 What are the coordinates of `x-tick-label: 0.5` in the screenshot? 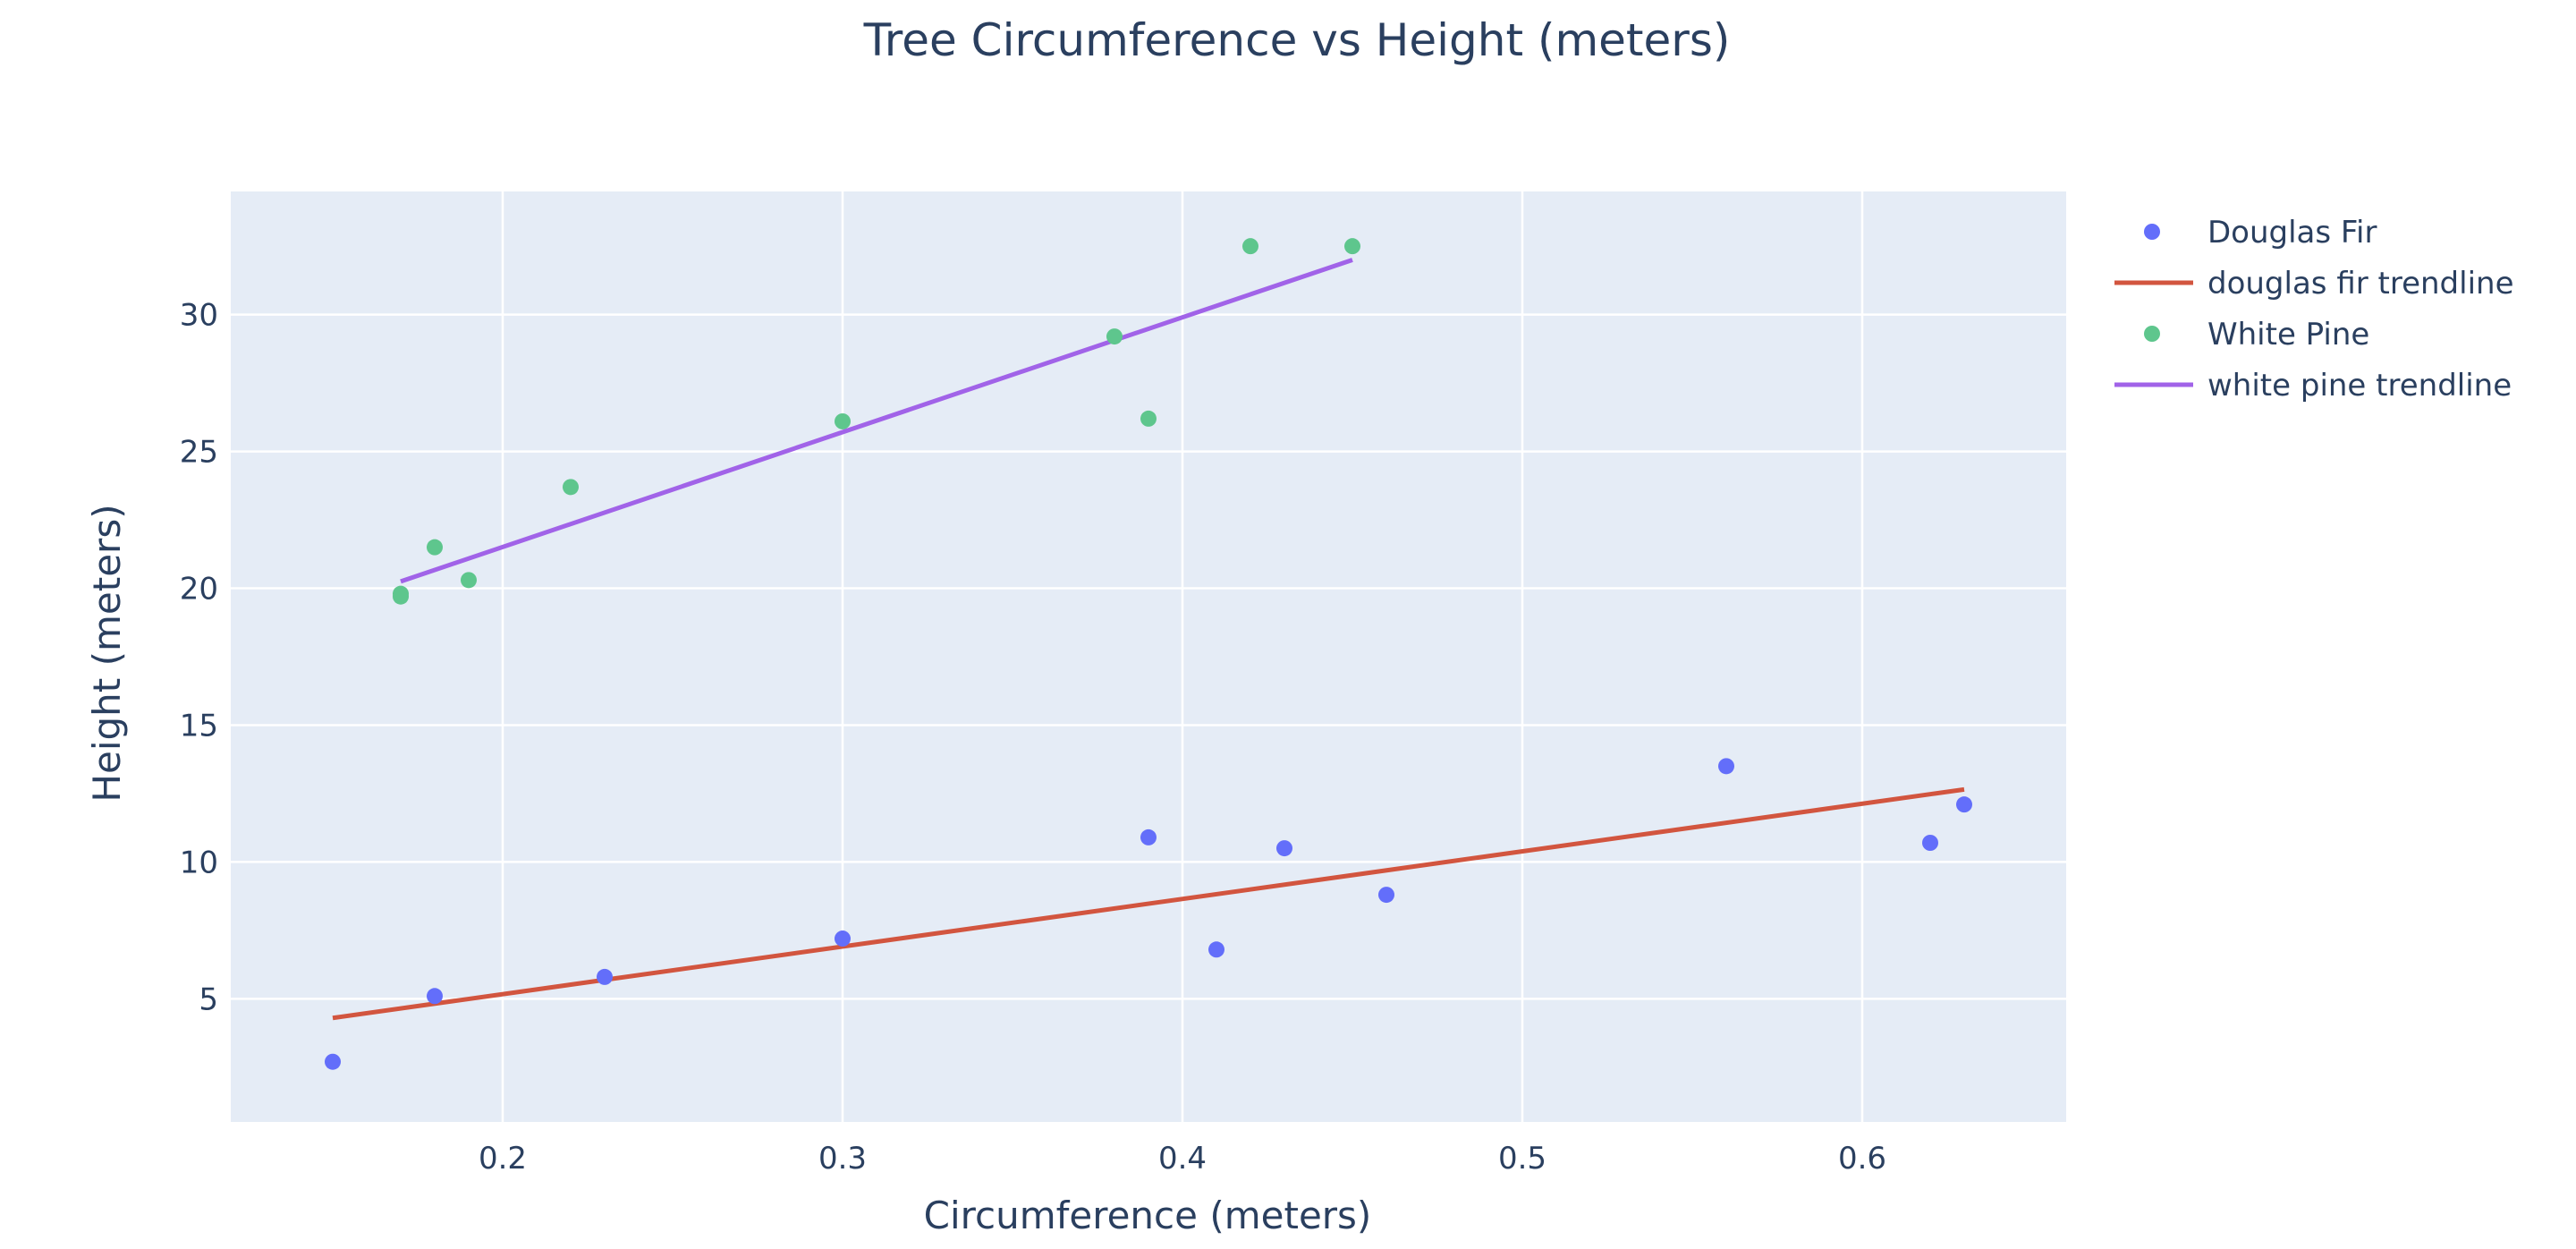 It's located at (1522, 1159).